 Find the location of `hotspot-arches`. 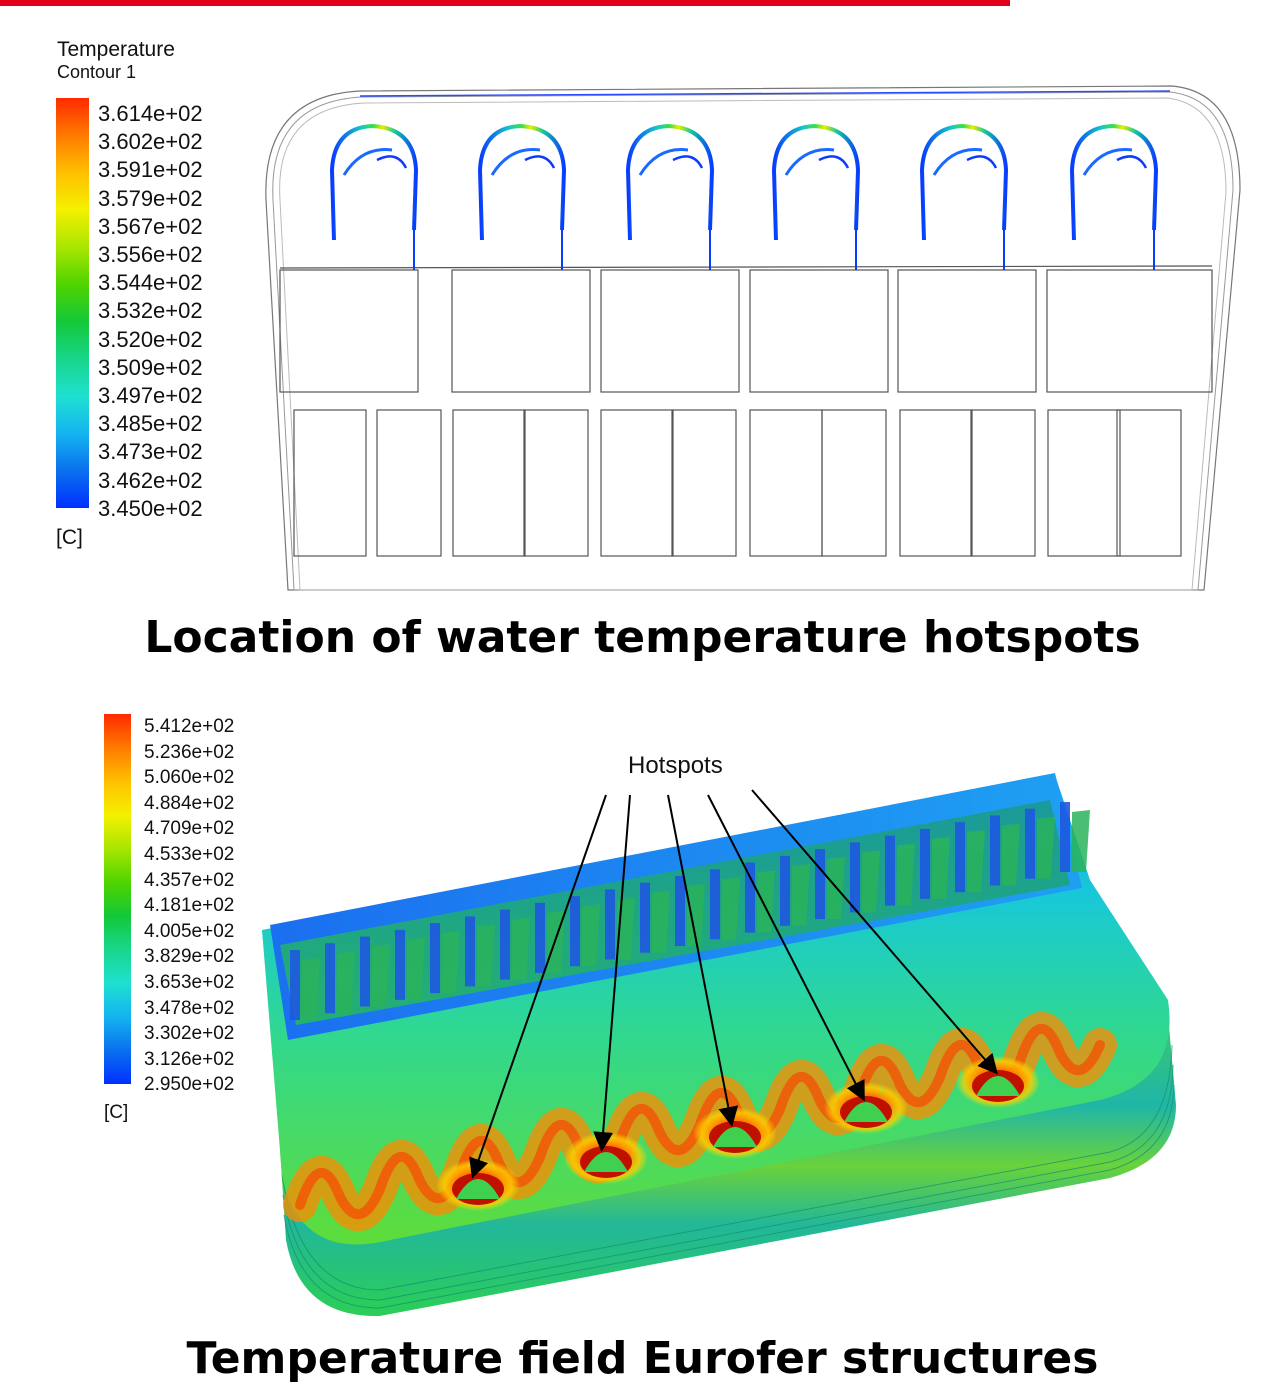

hotspot-arches is located at coordinates (744, 196).